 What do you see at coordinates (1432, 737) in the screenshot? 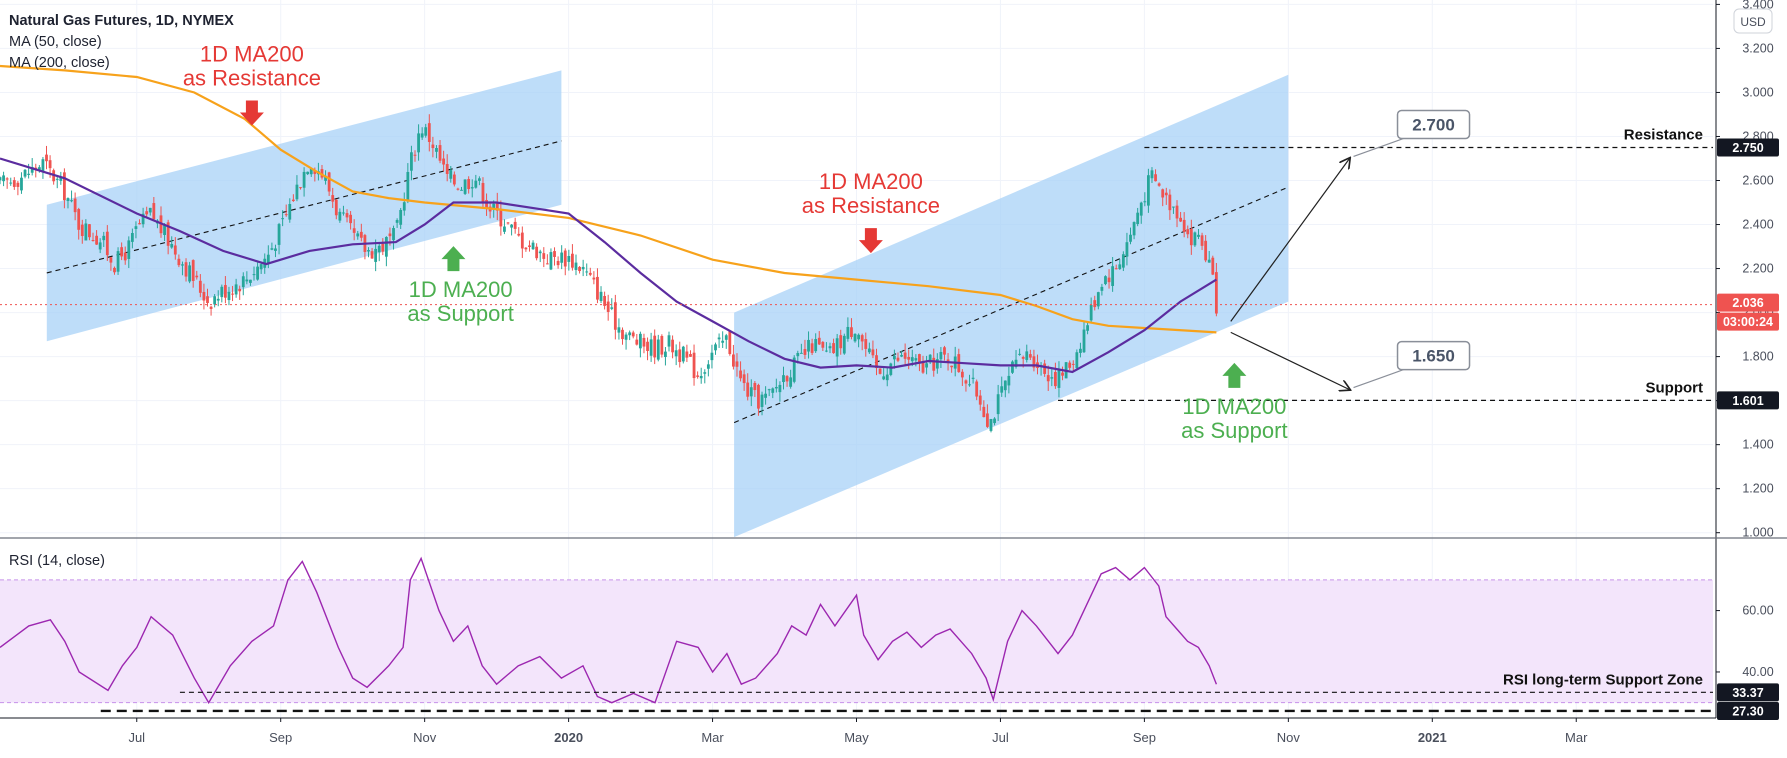
I see `x-tick-label: 2021` at bounding box center [1432, 737].